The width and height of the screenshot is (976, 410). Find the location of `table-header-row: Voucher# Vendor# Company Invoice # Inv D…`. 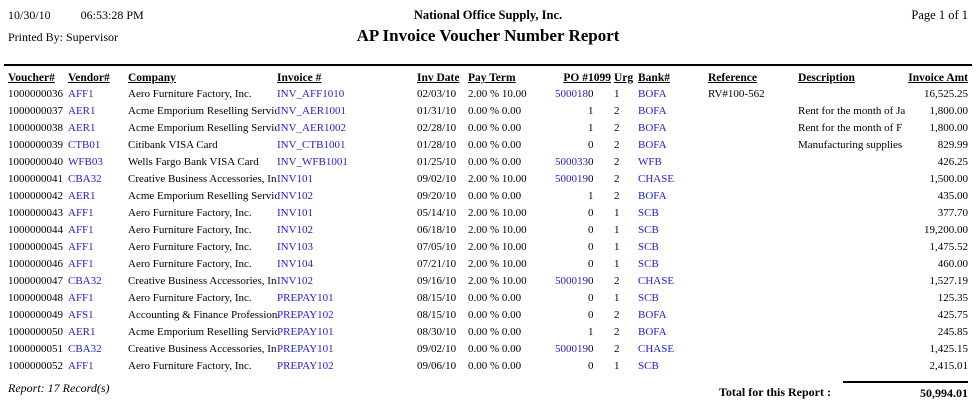

table-header-row: Voucher# Vendor# Company Invoice # Inv D… is located at coordinates (488, 80).